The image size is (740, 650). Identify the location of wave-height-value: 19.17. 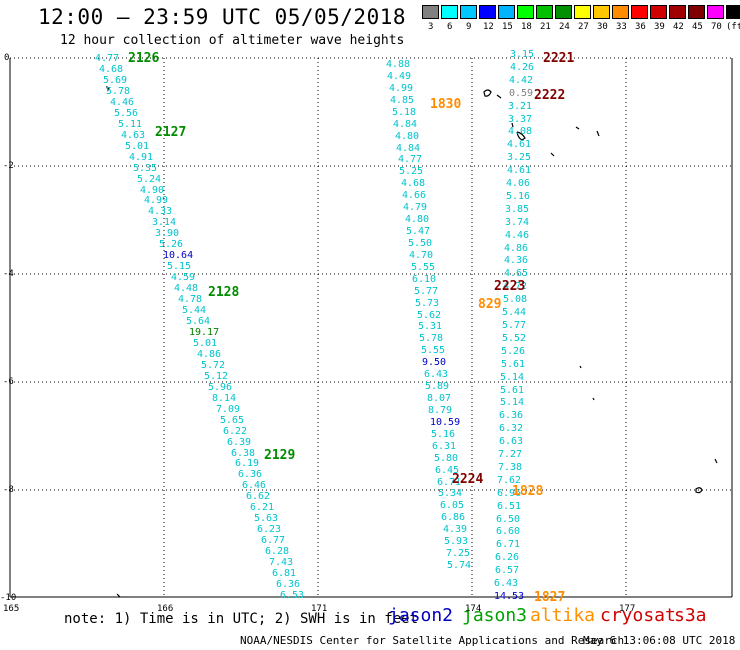
(204, 332).